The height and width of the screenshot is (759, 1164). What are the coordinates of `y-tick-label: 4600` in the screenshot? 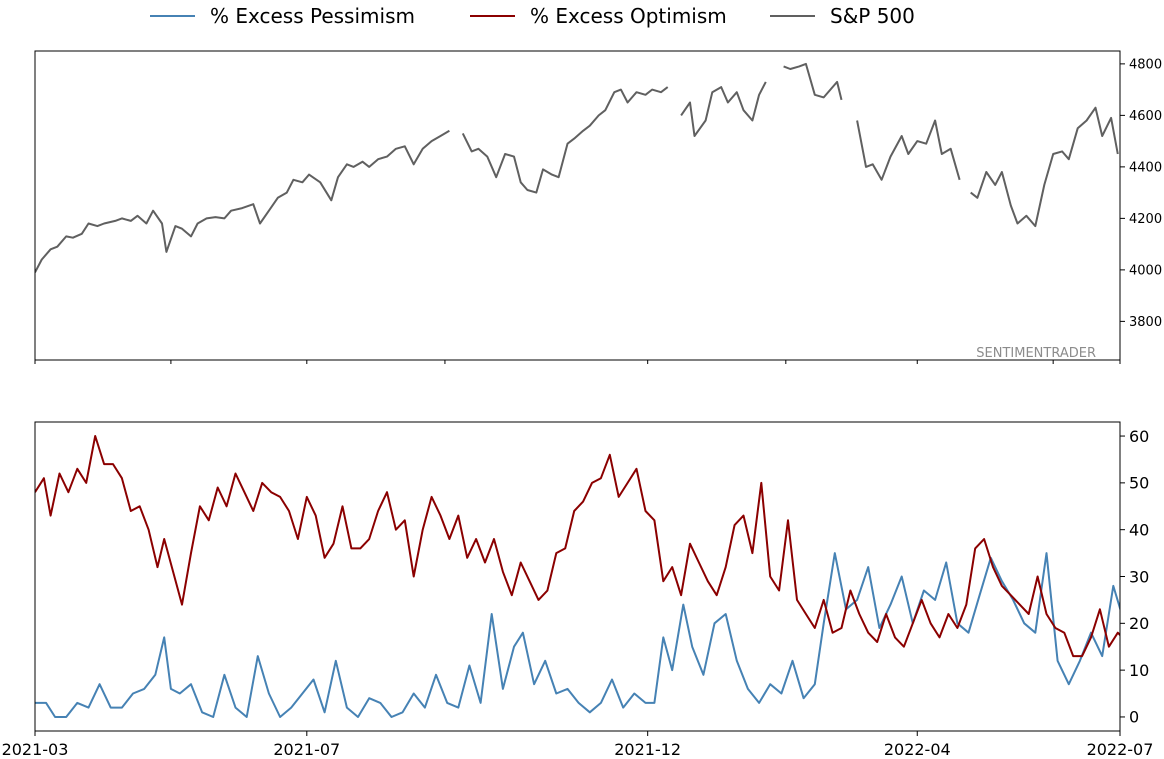 It's located at (1145, 116).